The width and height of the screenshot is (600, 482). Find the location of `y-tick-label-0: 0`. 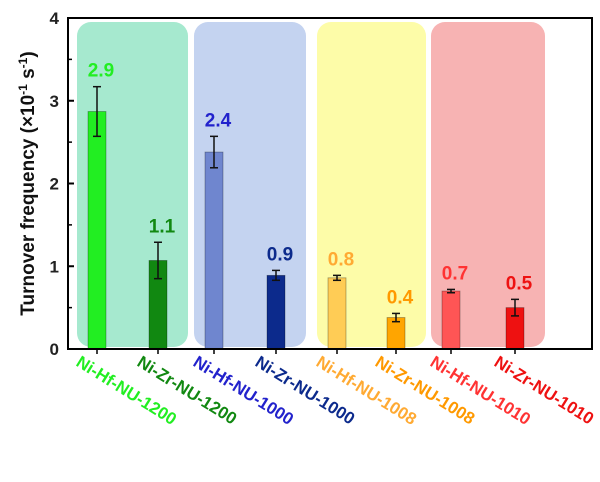

y-tick-label-0: 0 is located at coordinates (54, 349).